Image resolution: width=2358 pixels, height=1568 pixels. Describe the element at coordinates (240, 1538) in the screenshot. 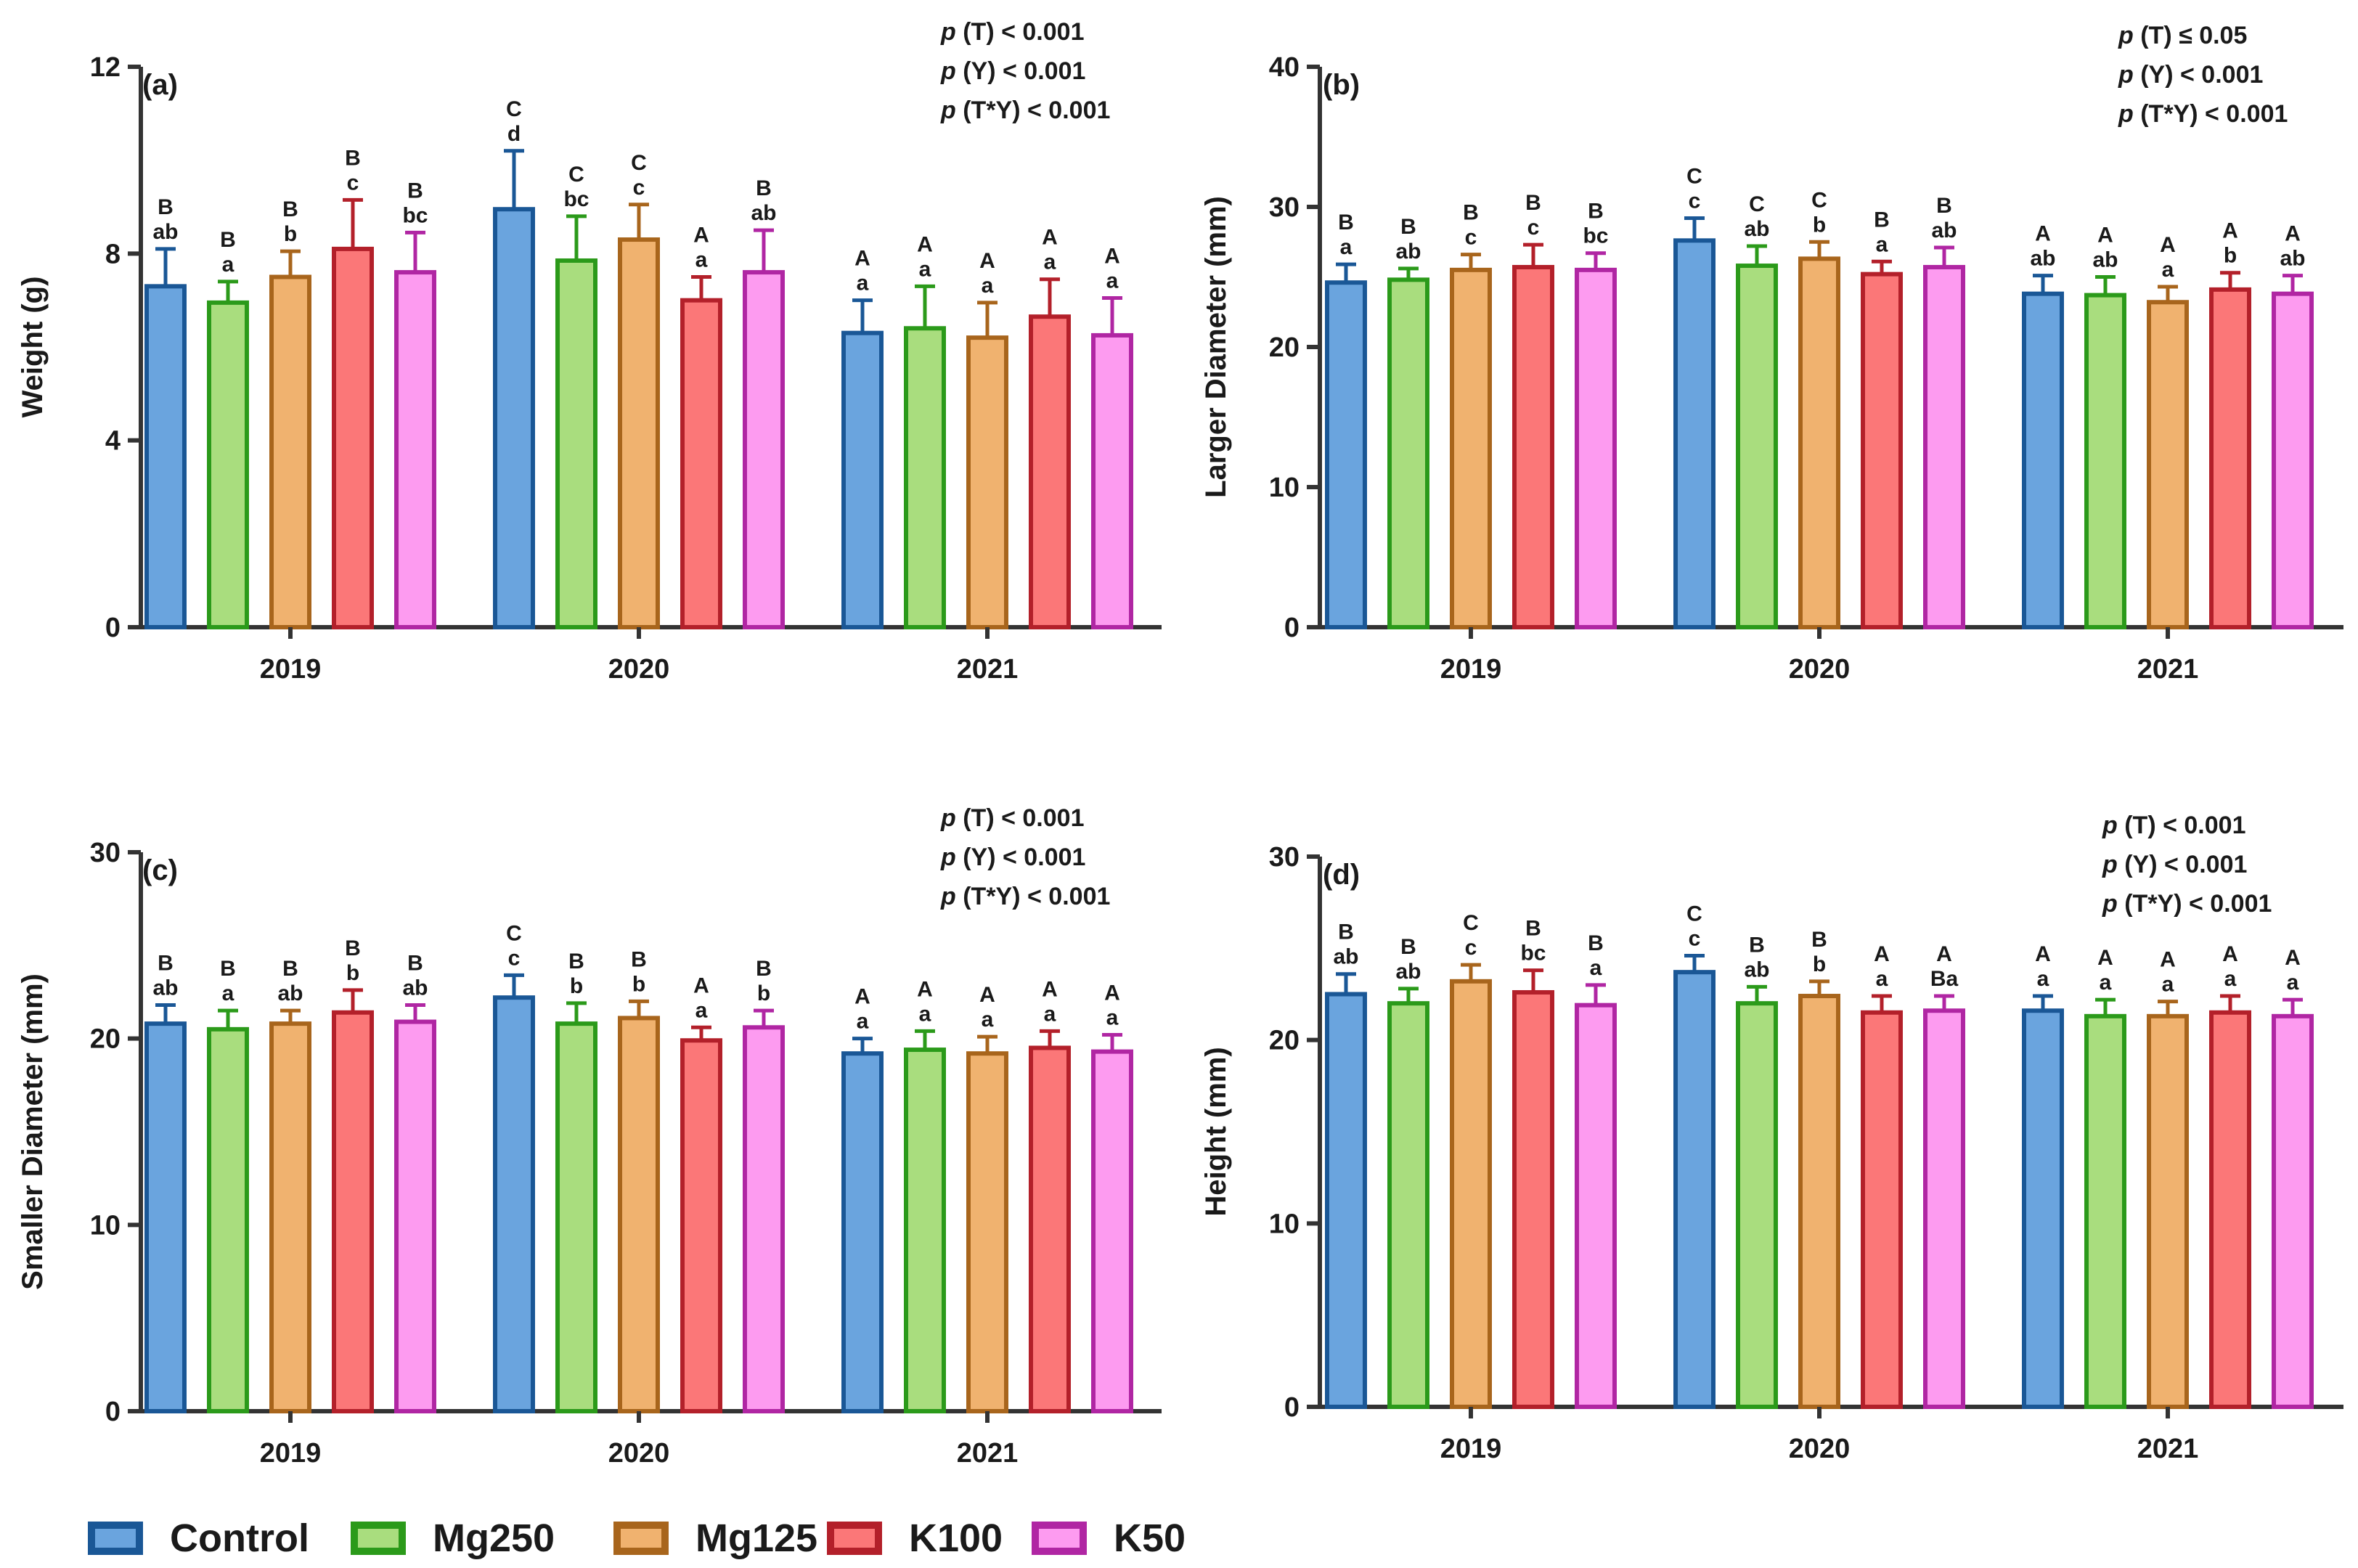

I see `legend-label-control: Control` at that location.